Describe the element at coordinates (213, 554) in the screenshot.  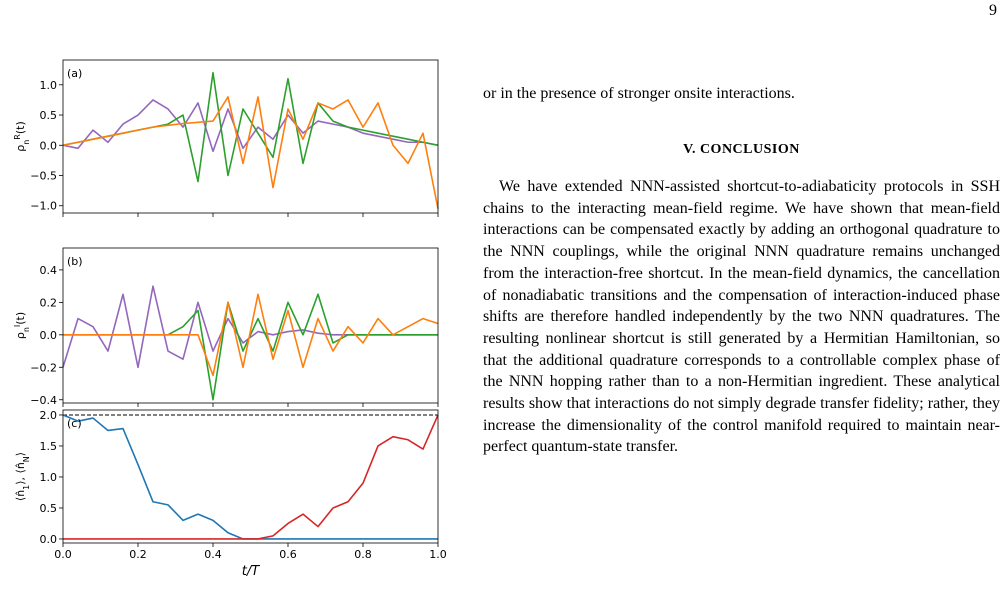
I see `x-tick-label: 0.4` at that location.